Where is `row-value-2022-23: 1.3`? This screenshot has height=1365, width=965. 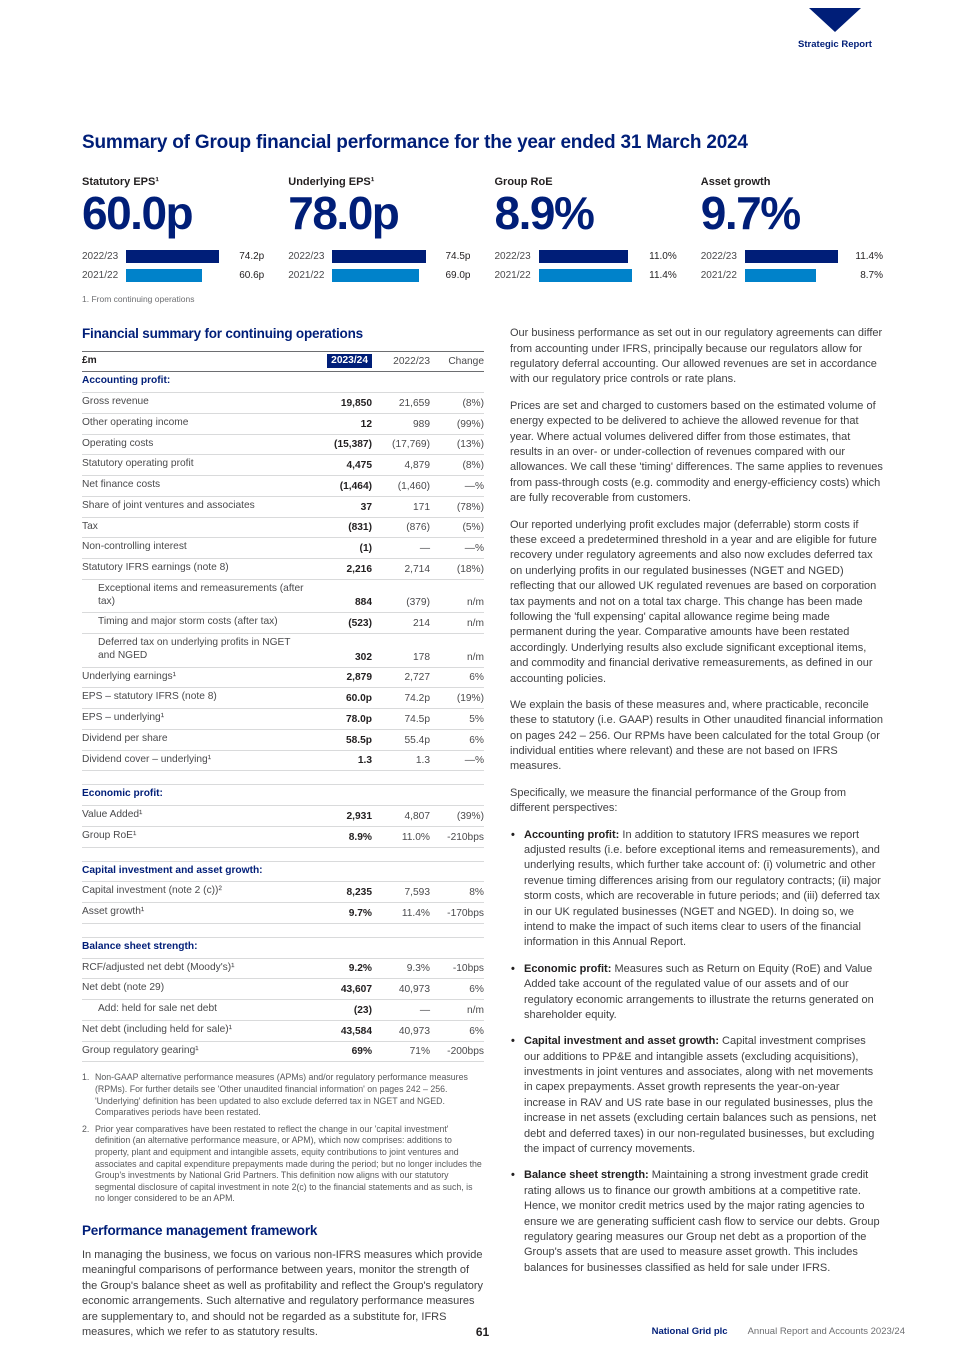
row-value-2022-23: 1.3 is located at coordinates (422, 761).